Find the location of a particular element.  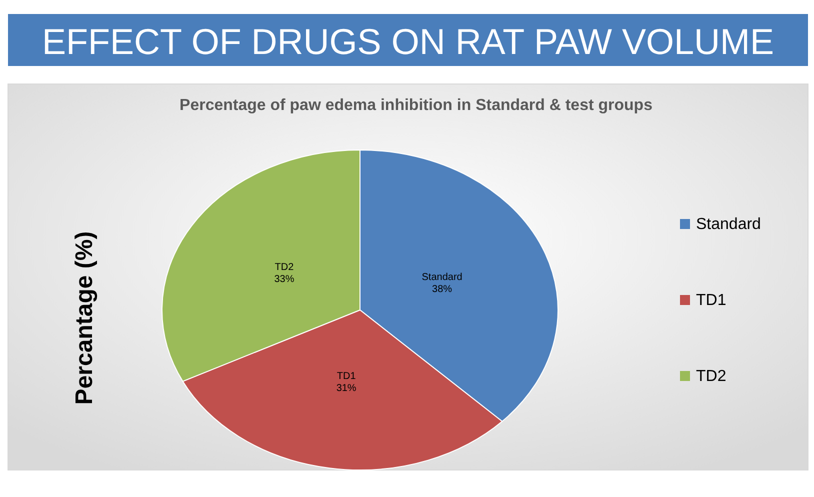

legend-label: Standard is located at coordinates (728, 224).